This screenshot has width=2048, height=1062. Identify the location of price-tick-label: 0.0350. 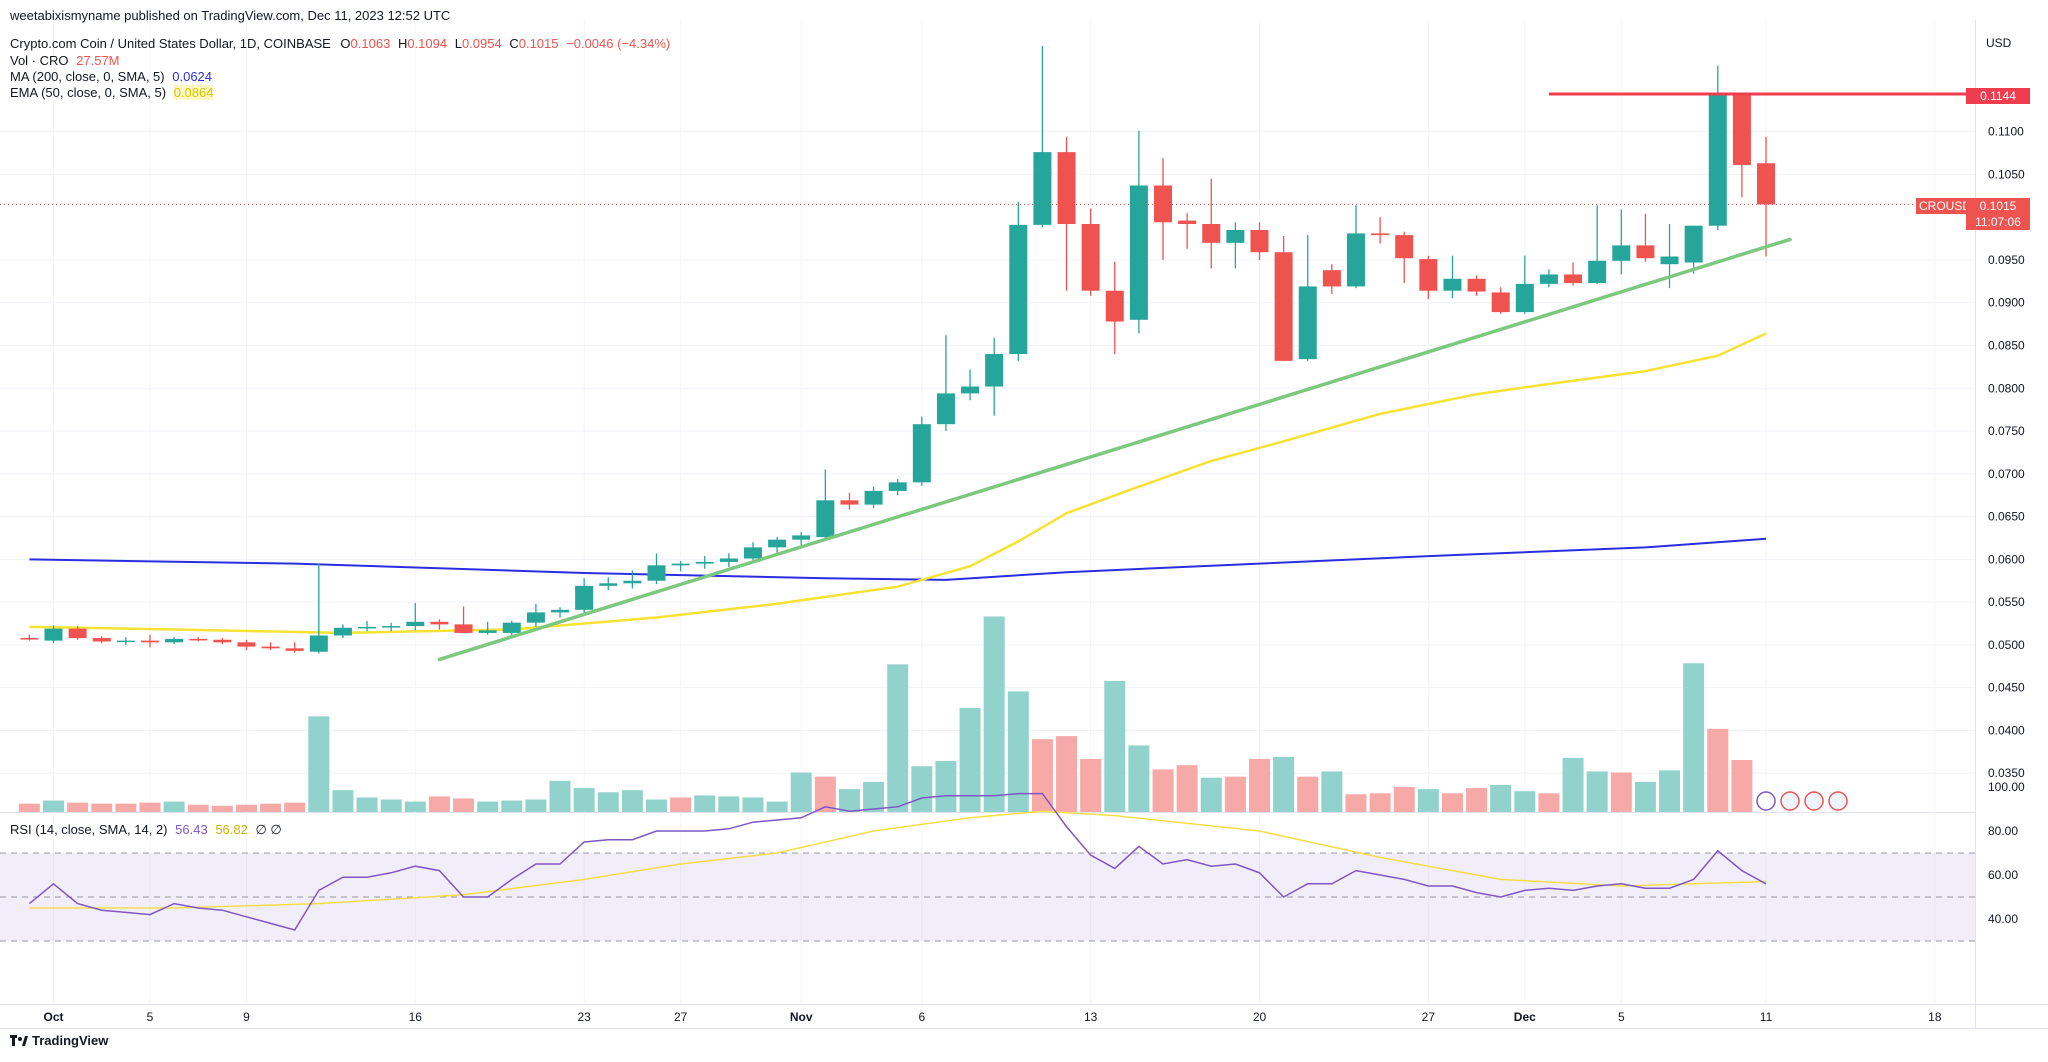
(2006, 773).